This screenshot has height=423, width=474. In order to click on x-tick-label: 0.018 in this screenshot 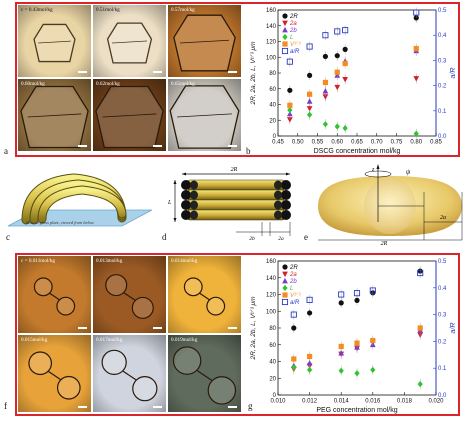, I will do `click(405, 402)`.